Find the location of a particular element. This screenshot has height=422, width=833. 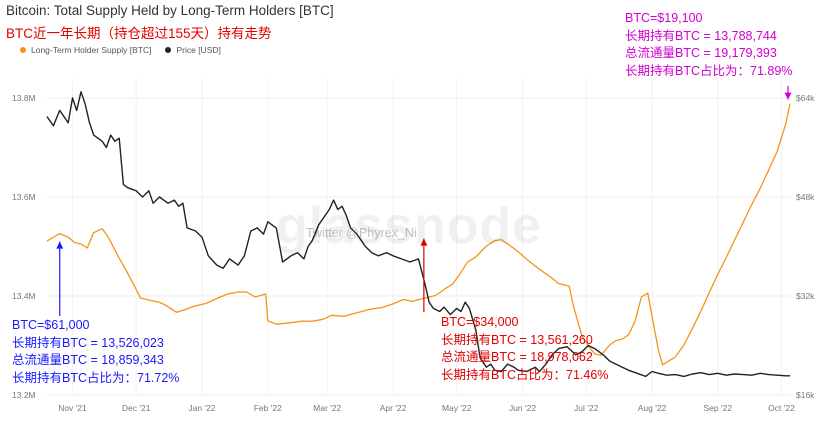

x-tick-label: Jun '22 is located at coordinates (522, 408).